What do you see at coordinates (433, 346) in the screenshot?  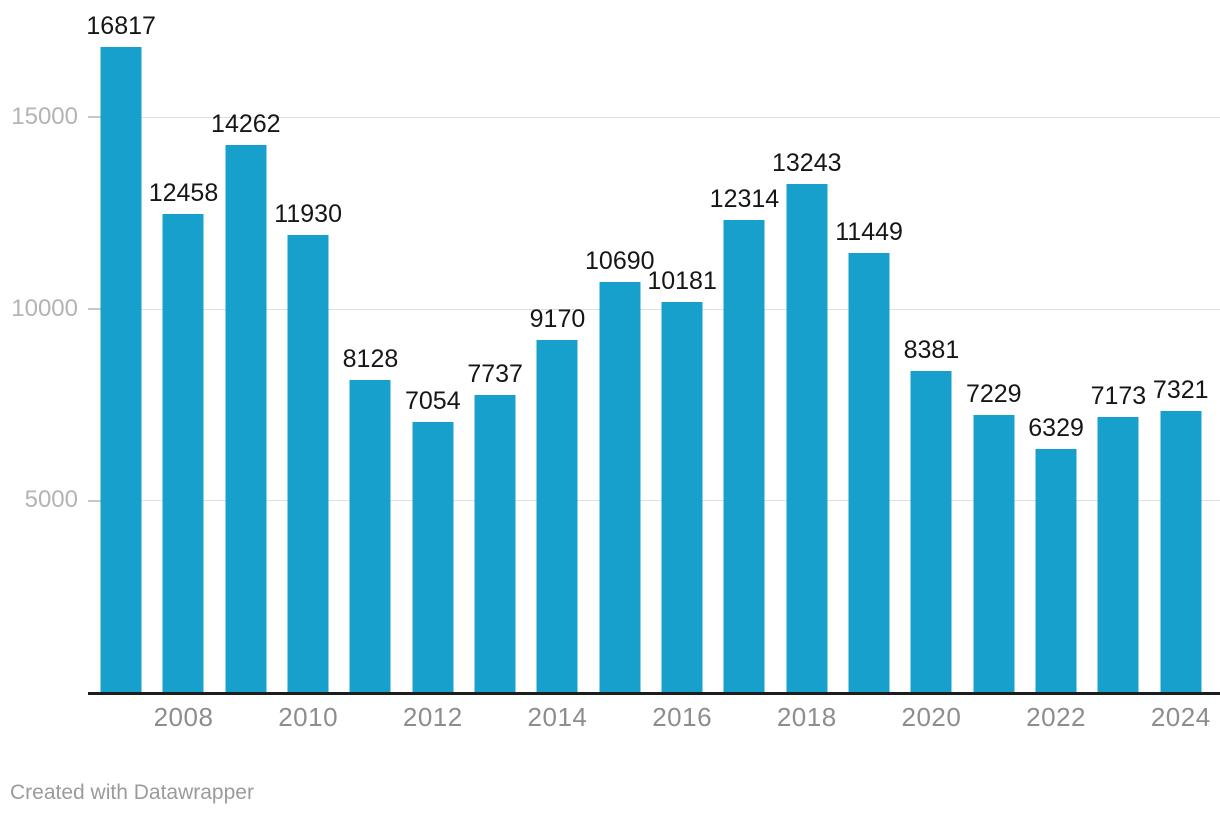 I see `bar-slot: 7054` at bounding box center [433, 346].